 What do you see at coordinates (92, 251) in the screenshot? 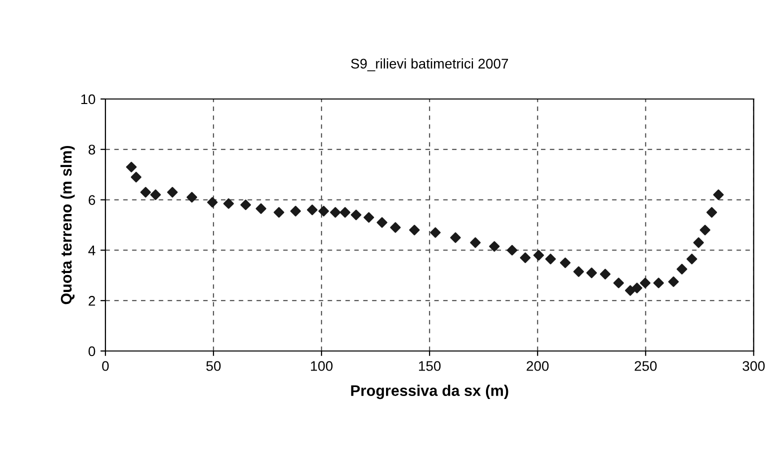
I see `y-tick-label: 4` at bounding box center [92, 251].